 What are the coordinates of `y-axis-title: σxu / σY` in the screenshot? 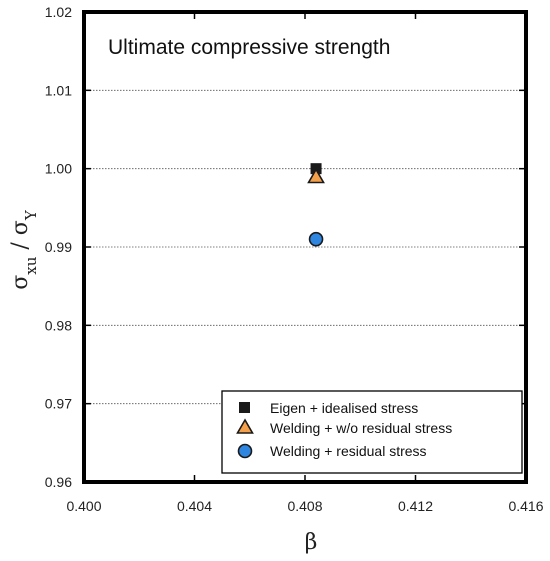 It's located at (24, 249).